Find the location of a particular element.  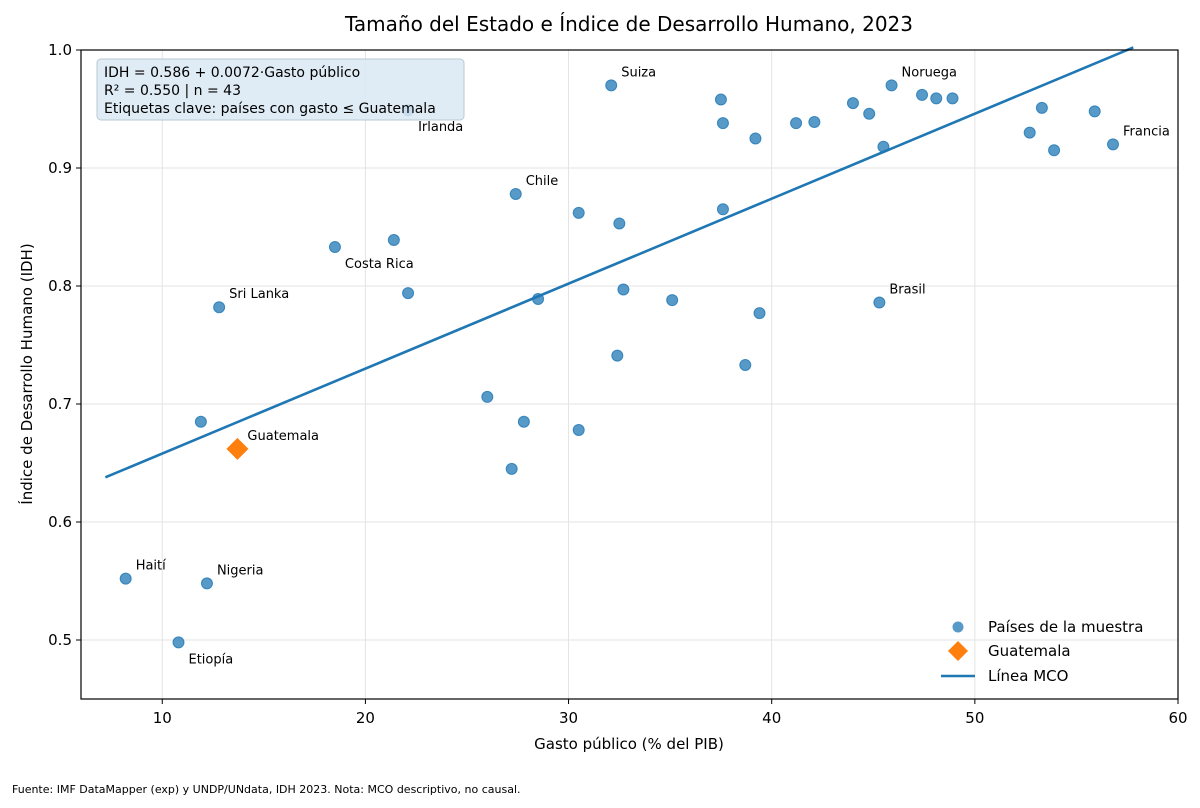

y-tick-label: 0.6 is located at coordinates (60, 522).